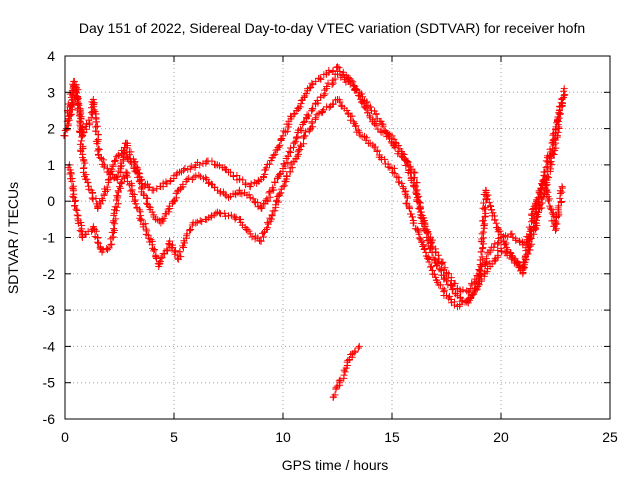 Image resolution: width=640 pixels, height=480 pixels. What do you see at coordinates (65, 437) in the screenshot?
I see `x-tick-label: 0` at bounding box center [65, 437].